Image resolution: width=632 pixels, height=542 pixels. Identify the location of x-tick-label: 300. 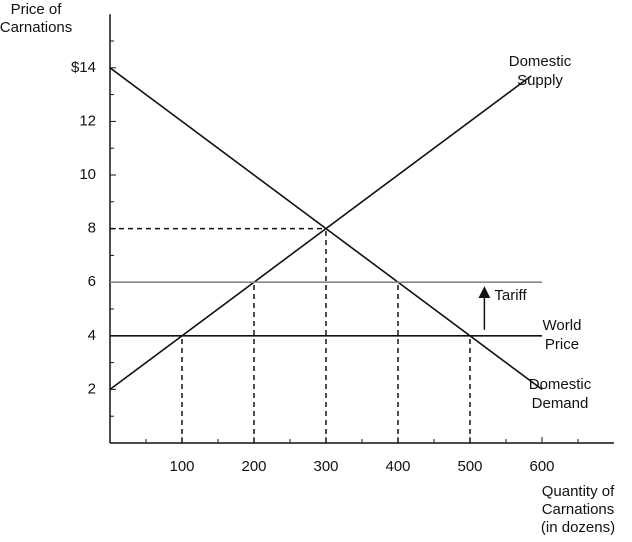
(325, 466).